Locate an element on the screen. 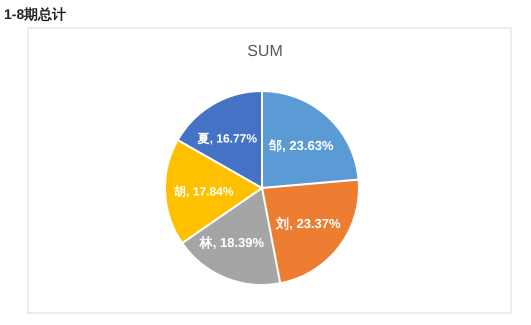 This screenshot has width=531, height=325. slice-label: 林, 18.39% is located at coordinates (231, 242).